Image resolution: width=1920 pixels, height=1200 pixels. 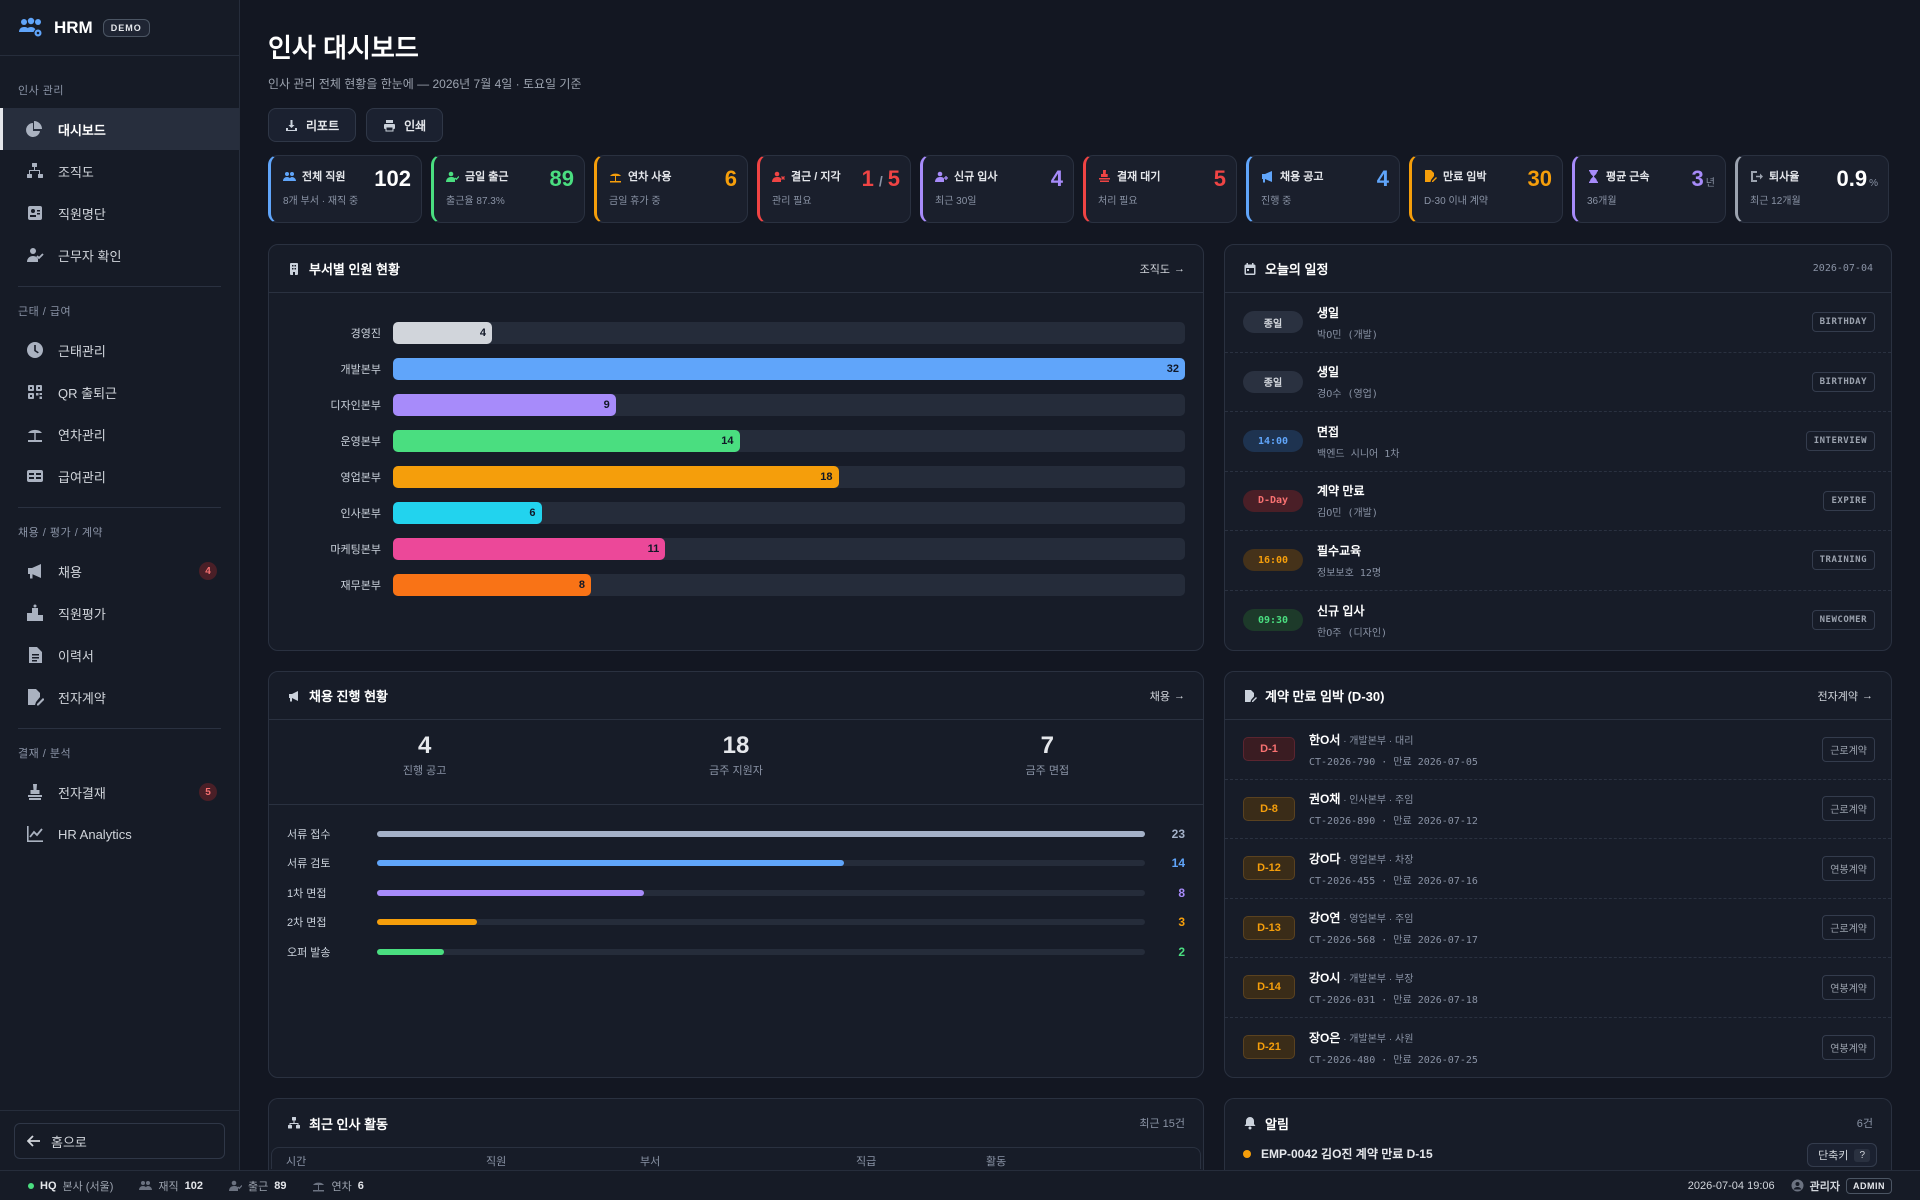 What do you see at coordinates (778, 176) in the screenshot?
I see `user-x-icon` at bounding box center [778, 176].